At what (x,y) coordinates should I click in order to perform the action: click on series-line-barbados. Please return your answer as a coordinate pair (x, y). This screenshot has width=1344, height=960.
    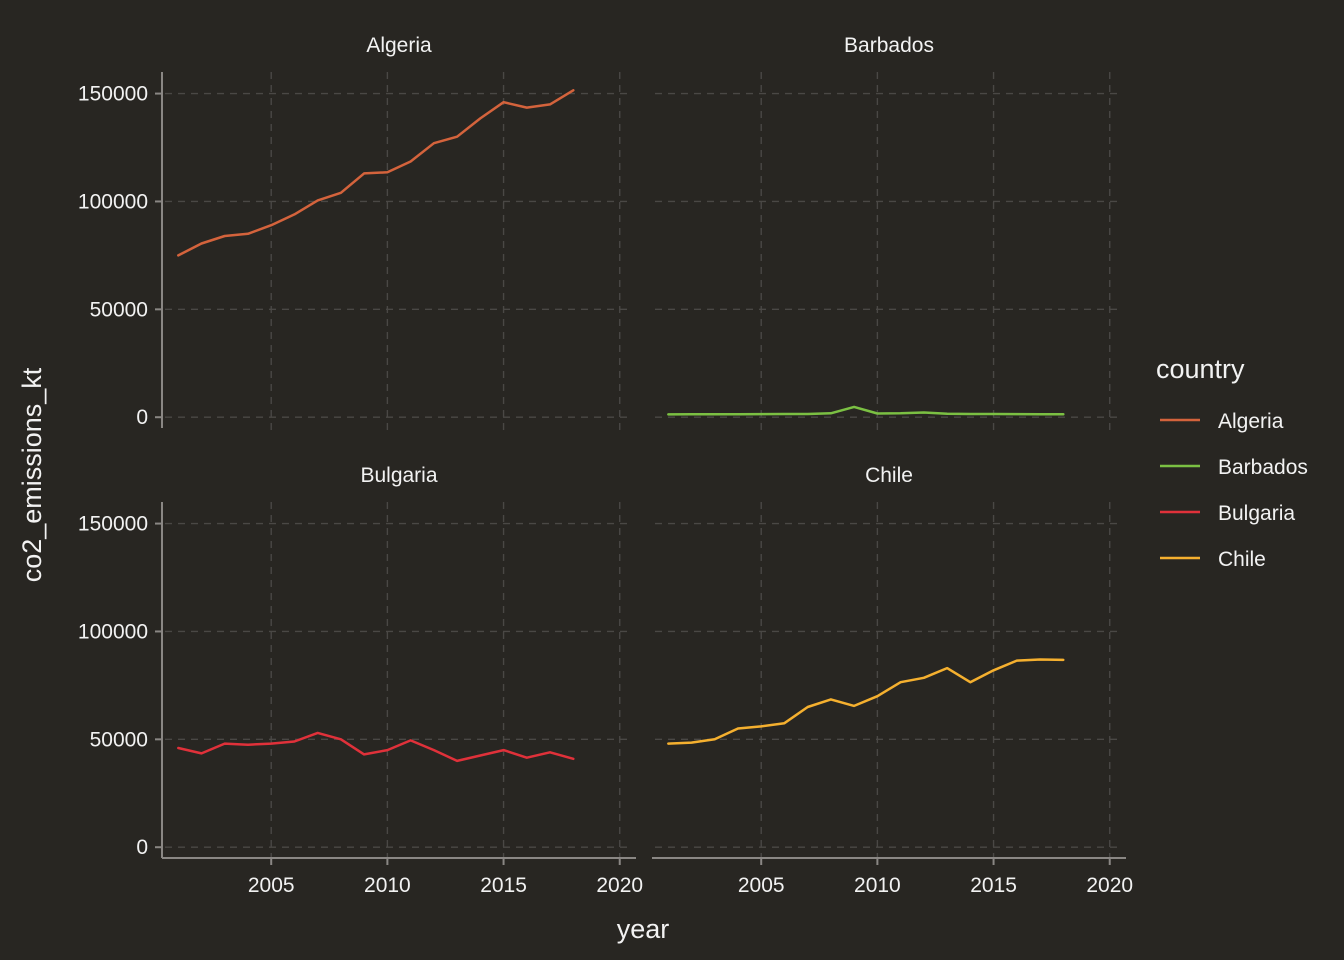
    Looking at the image, I should click on (866, 410).